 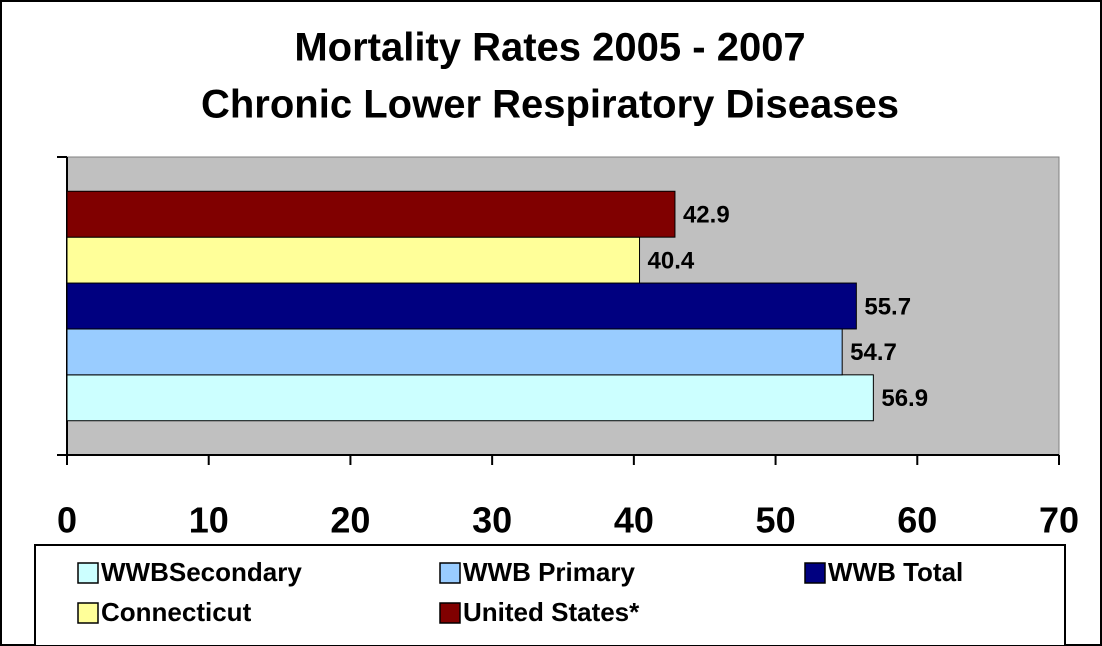 I want to click on x-tick-label: 50, so click(x=776, y=520).